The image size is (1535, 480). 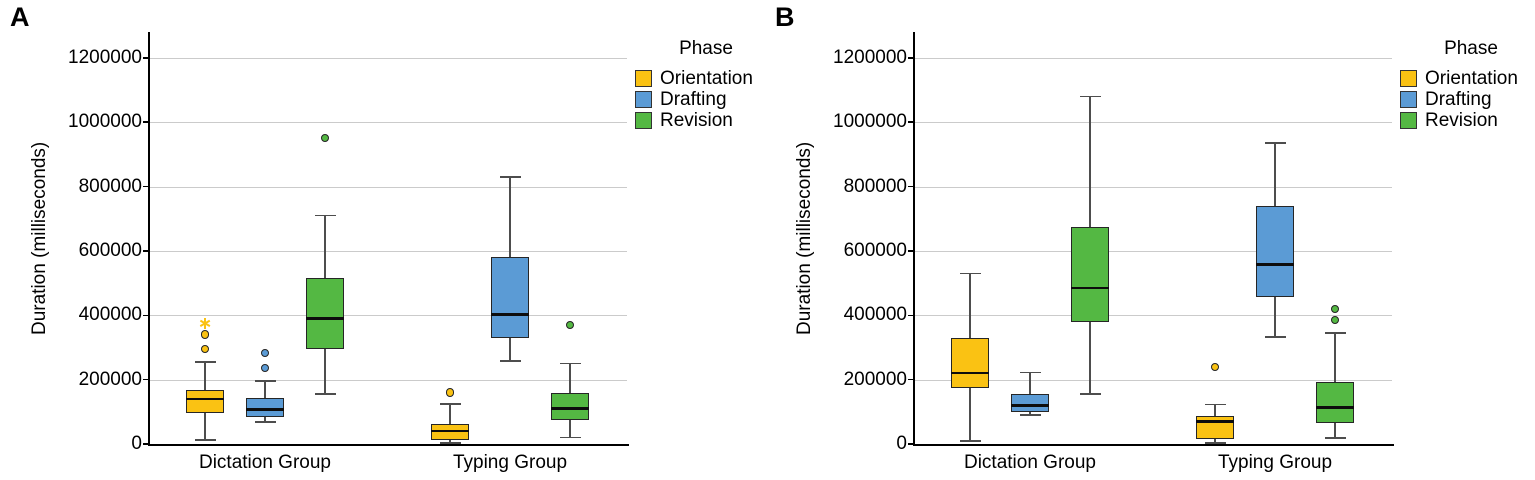 I want to click on whisker-cap-low-typing-drafting, so click(x=510, y=361).